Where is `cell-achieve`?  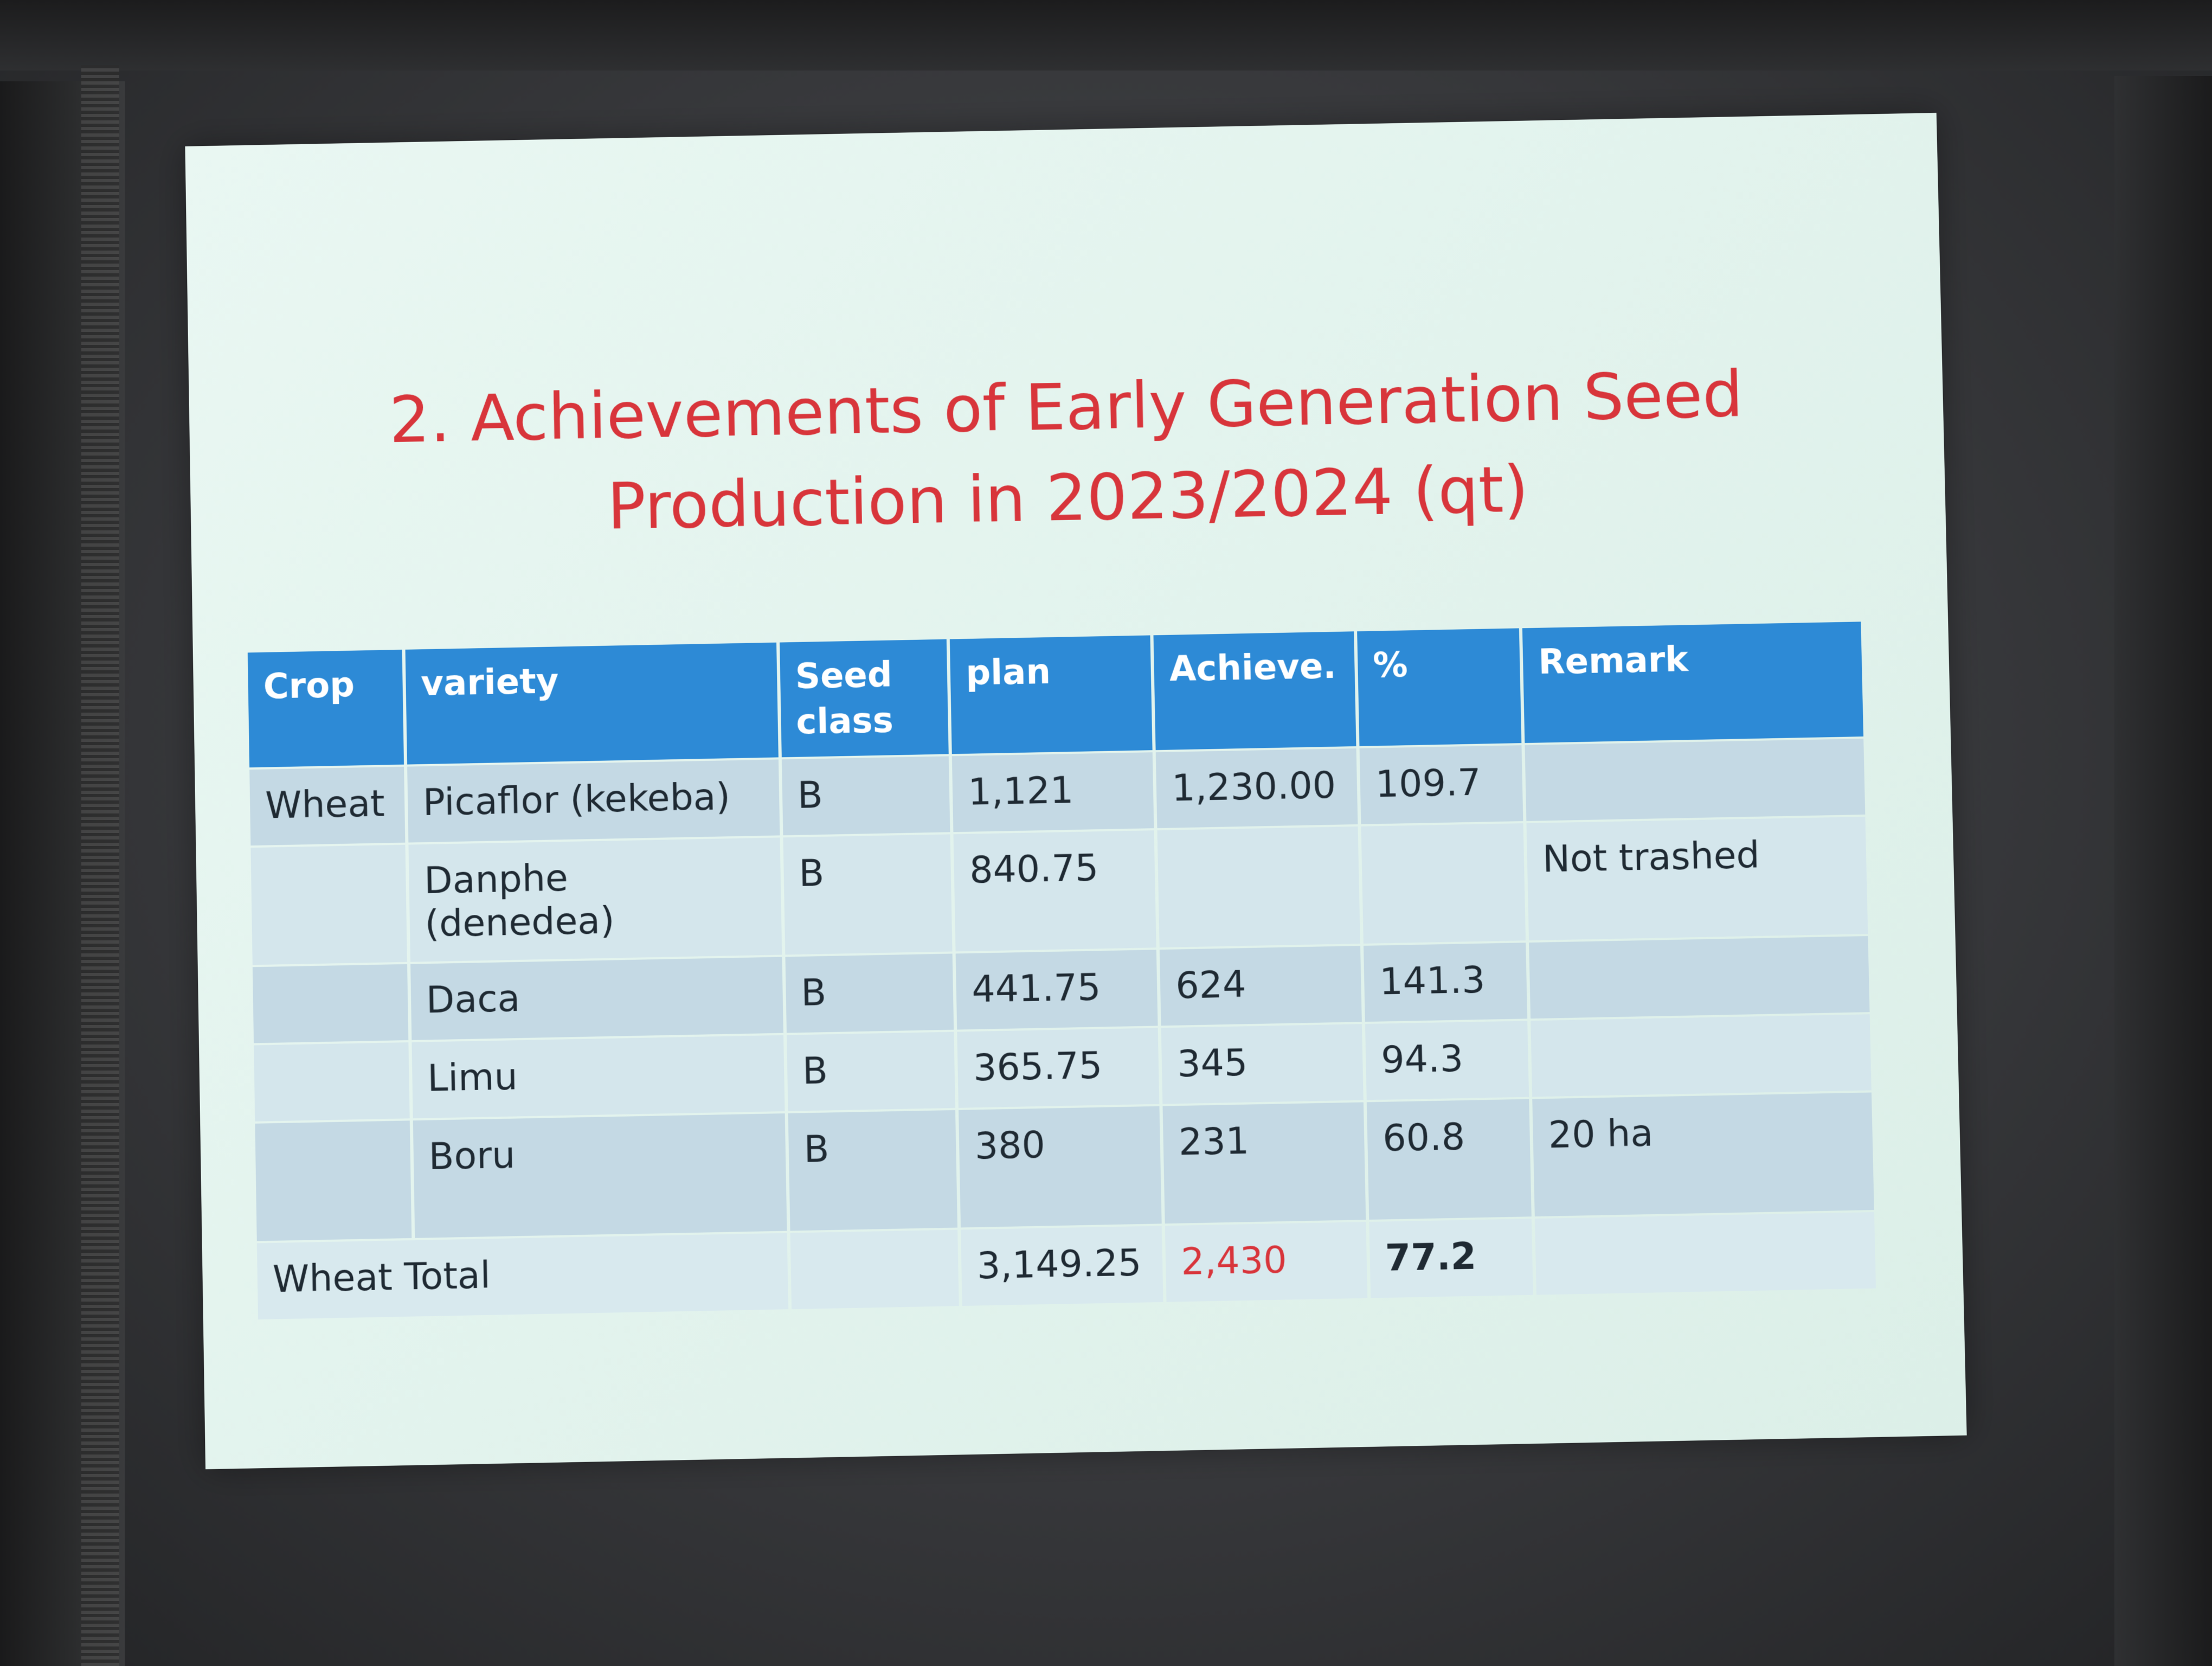
cell-achieve is located at coordinates (1259, 887).